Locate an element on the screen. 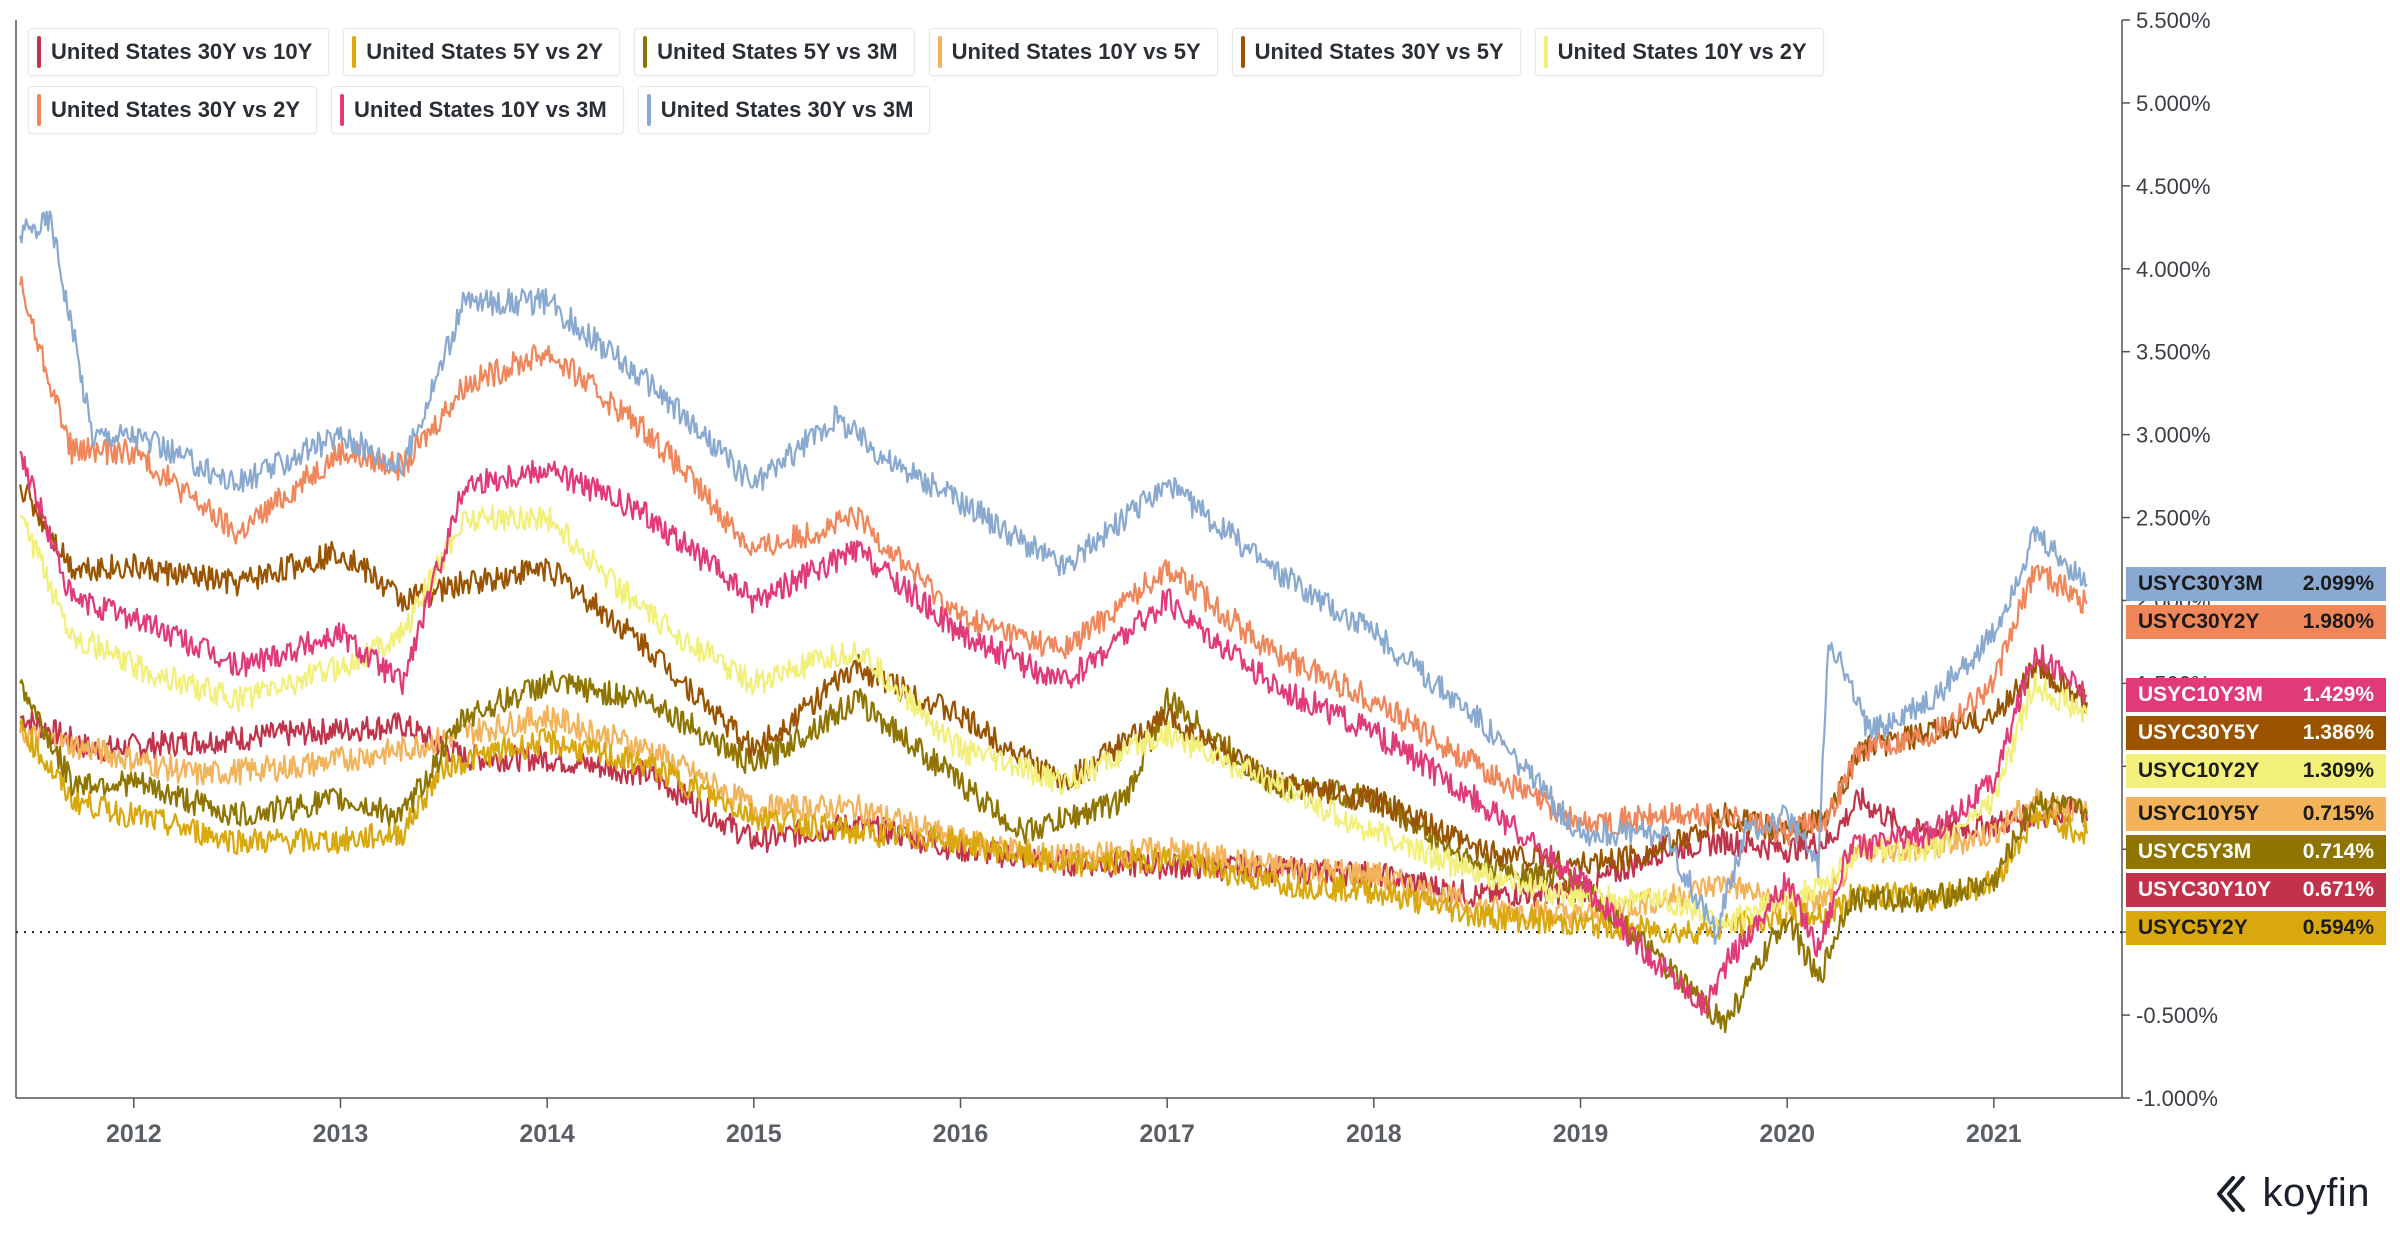 This screenshot has width=2400, height=1240. legend-item: United States 30Y vs 2Y is located at coordinates (173, 110).